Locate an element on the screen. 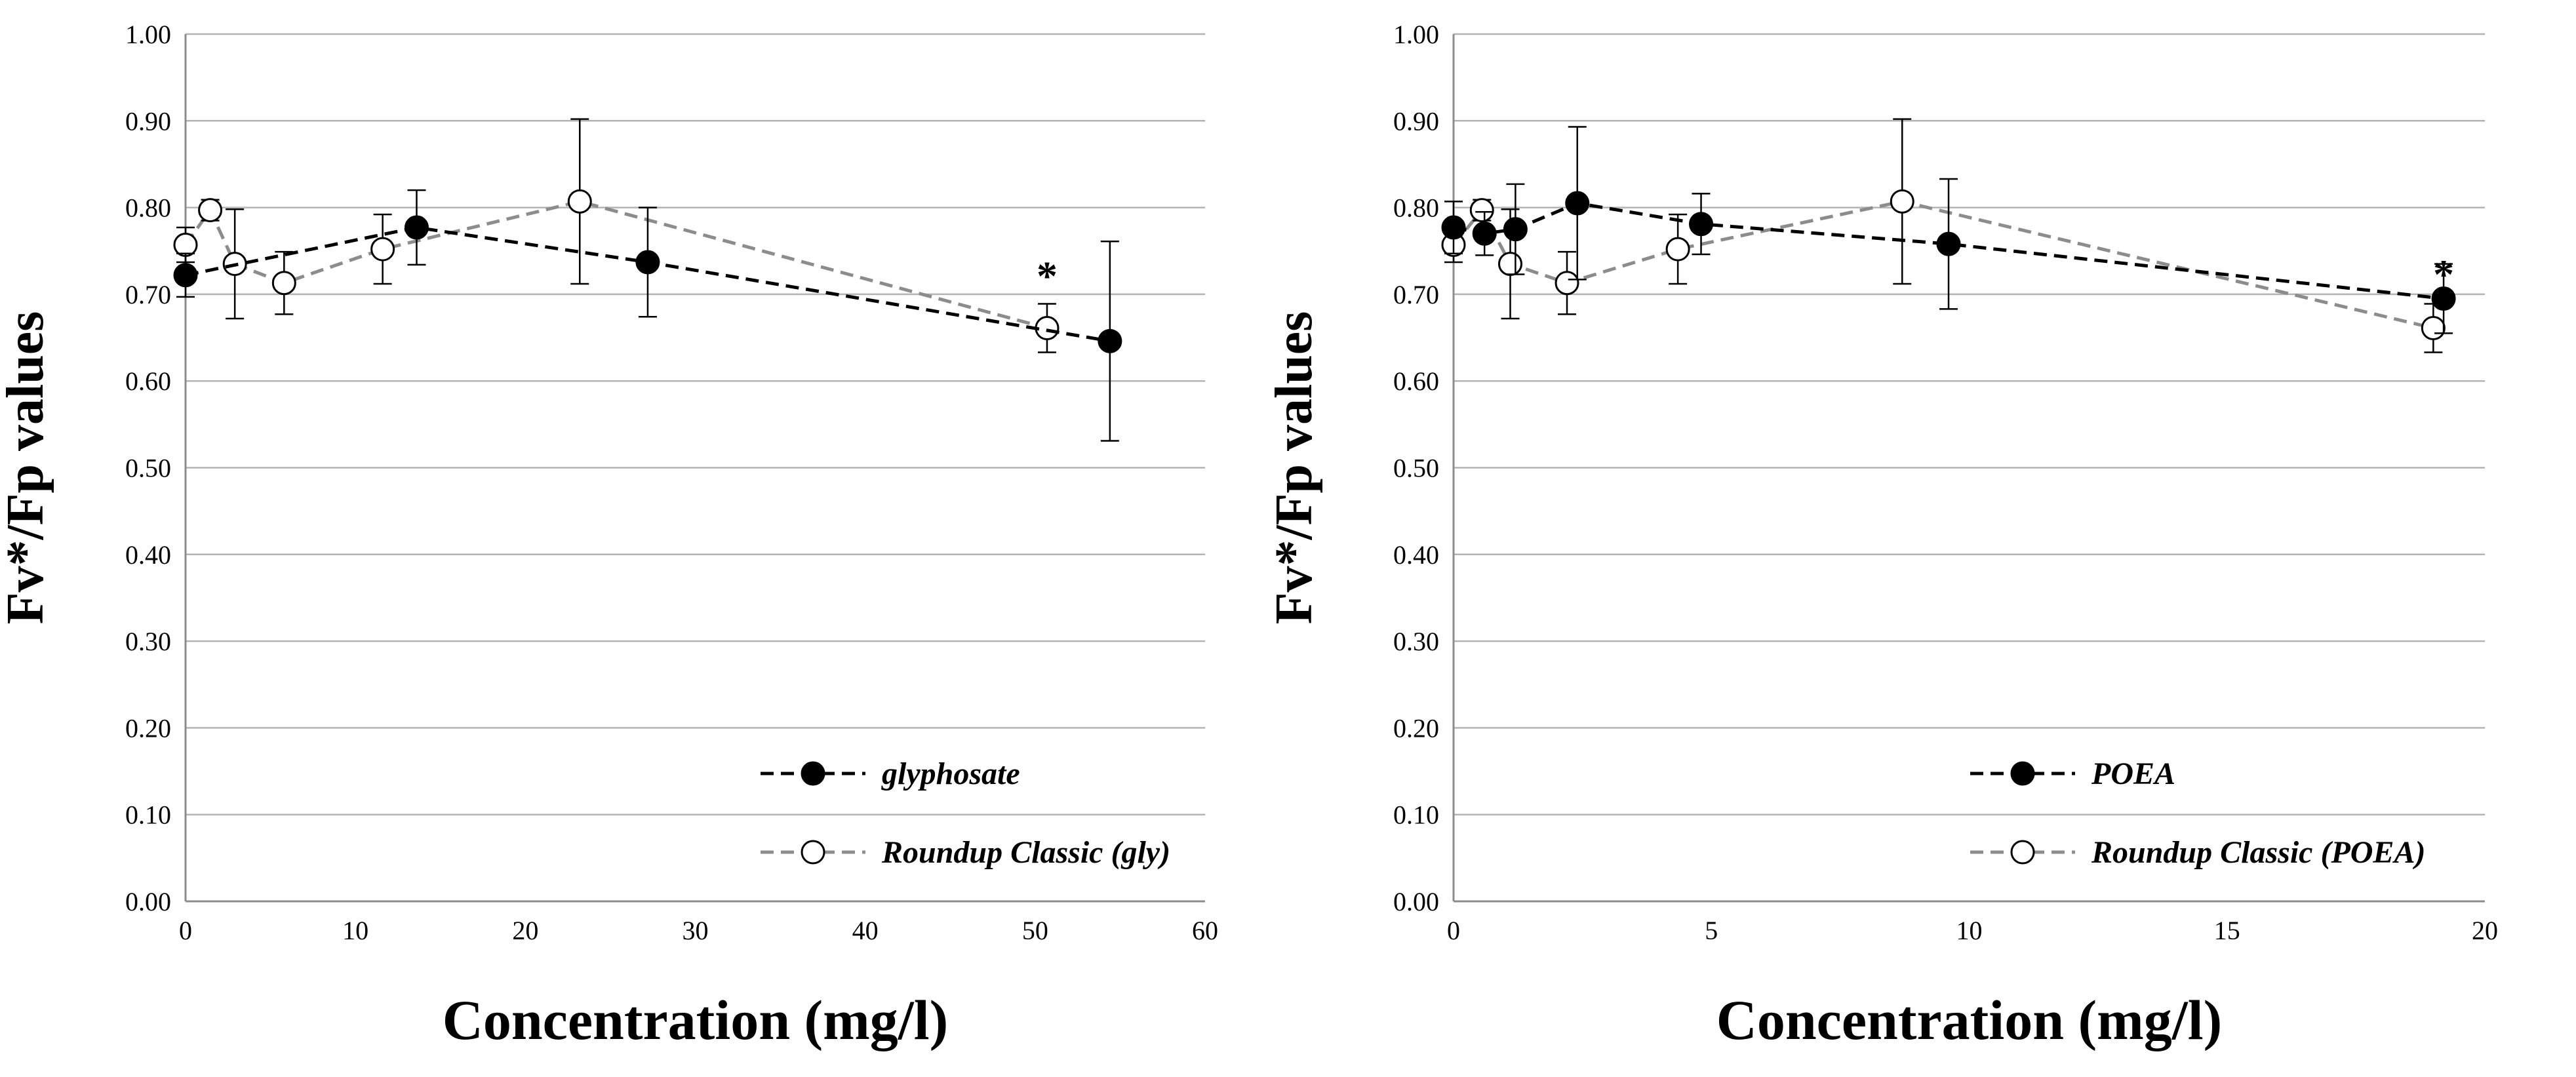 This screenshot has width=2576, height=1077. legend: POEA Roundup Classic (POEA) is located at coordinates (2197, 813).